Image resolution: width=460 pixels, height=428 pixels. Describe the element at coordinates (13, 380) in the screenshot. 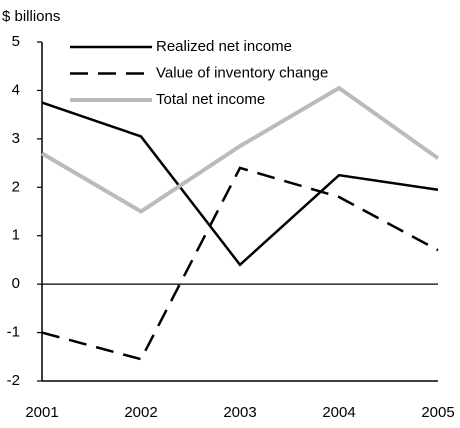

I see `y-tick-label: -2` at that location.